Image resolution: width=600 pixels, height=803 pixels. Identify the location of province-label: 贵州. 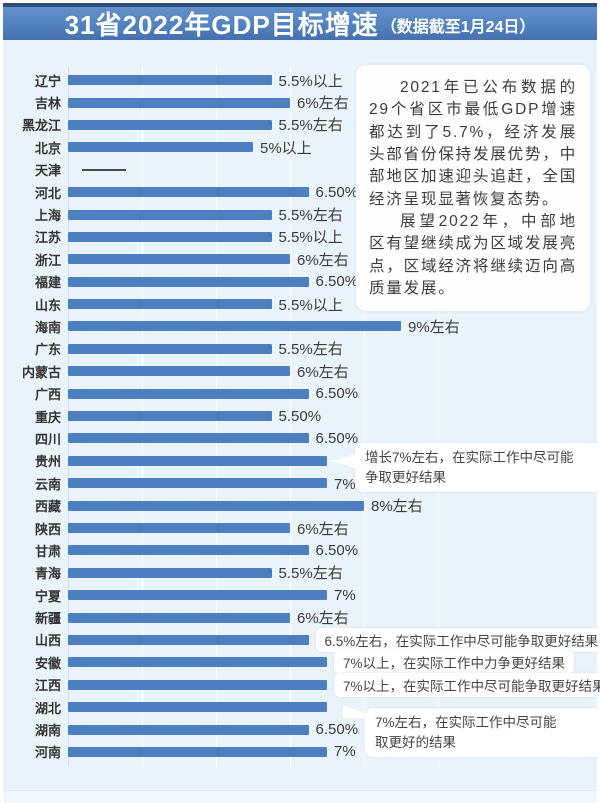
(47, 462).